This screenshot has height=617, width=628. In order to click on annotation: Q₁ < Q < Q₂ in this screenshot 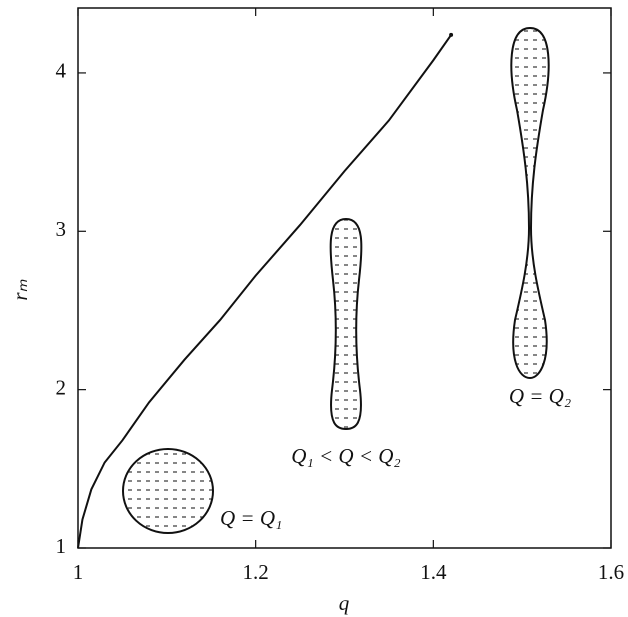, I will do `click(345, 456)`.